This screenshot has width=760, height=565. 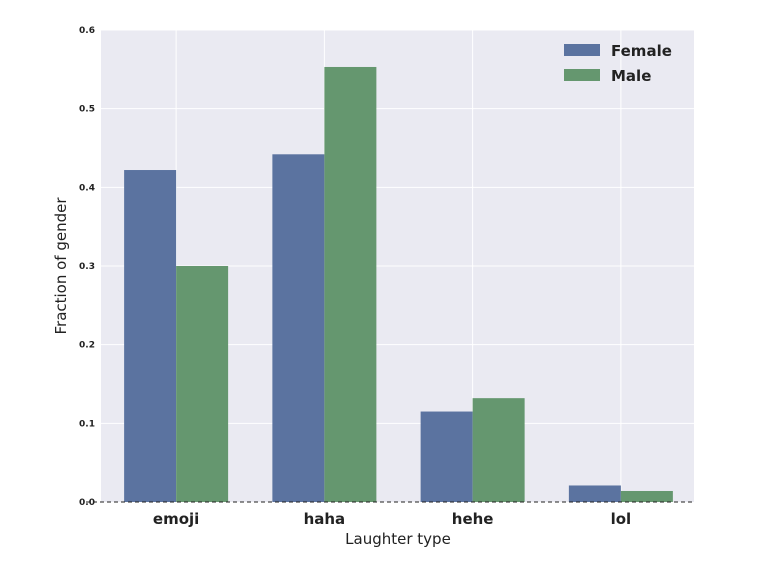 What do you see at coordinates (446, 456) in the screenshot?
I see `bar-female-hehe` at bounding box center [446, 456].